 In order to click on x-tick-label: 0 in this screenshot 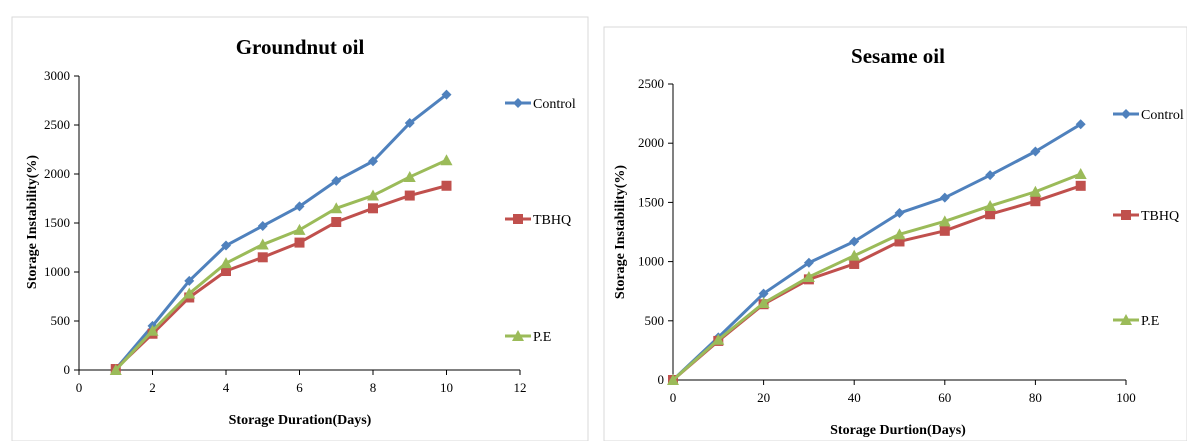, I will do `click(673, 397)`.